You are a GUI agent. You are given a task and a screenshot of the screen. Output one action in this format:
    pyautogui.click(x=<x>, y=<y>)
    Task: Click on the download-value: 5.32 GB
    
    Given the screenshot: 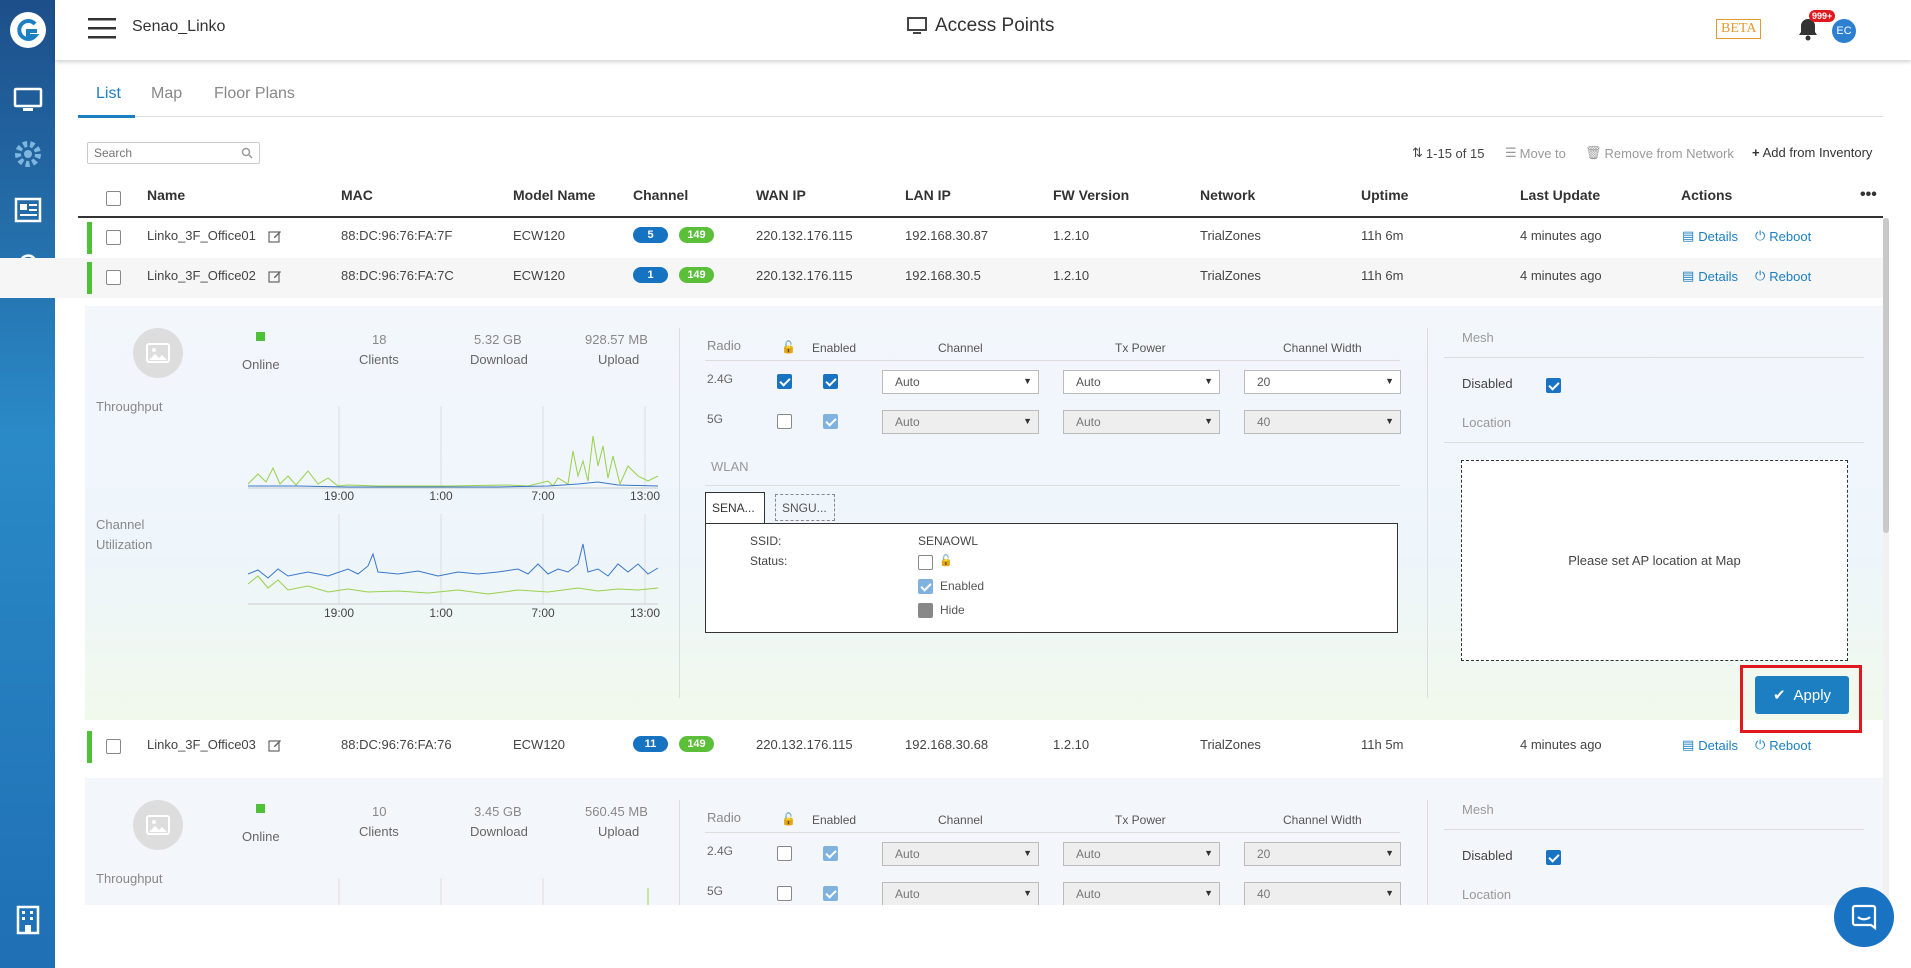 What is the action you would take?
    pyautogui.click(x=498, y=339)
    